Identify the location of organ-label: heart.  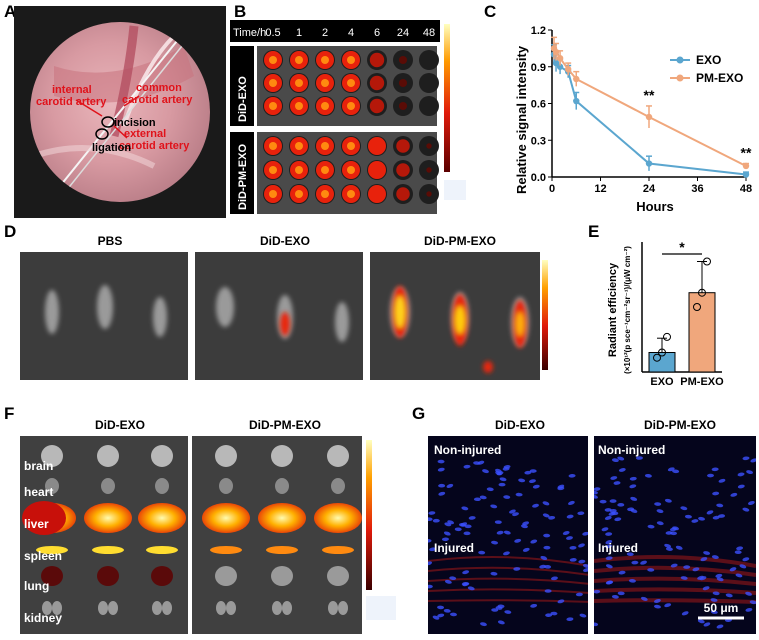
(38, 492).